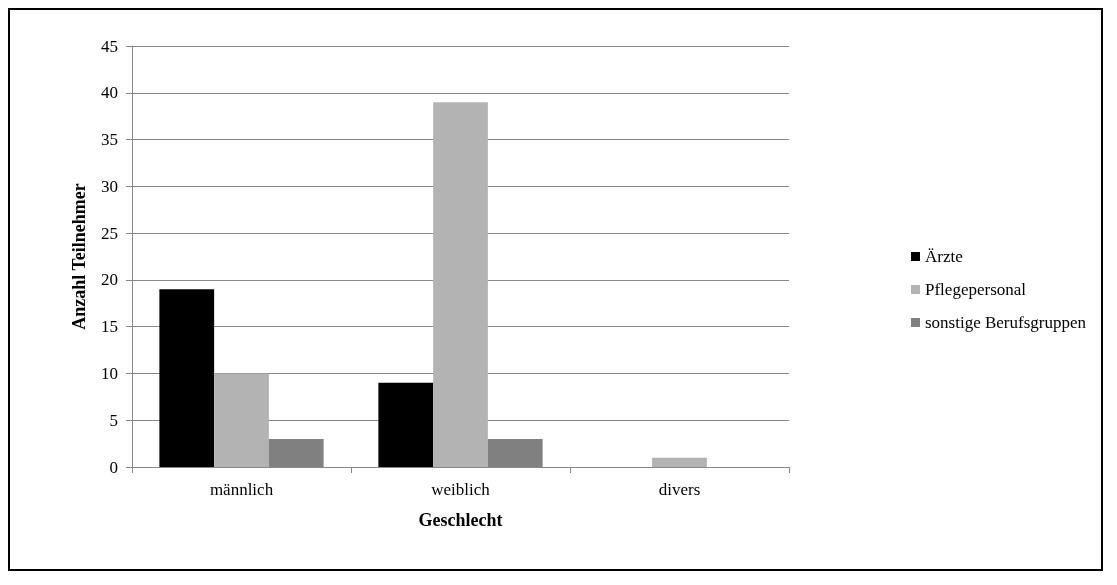 The width and height of the screenshot is (1117, 585). What do you see at coordinates (109, 93) in the screenshot?
I see `y-tick-label: 40` at bounding box center [109, 93].